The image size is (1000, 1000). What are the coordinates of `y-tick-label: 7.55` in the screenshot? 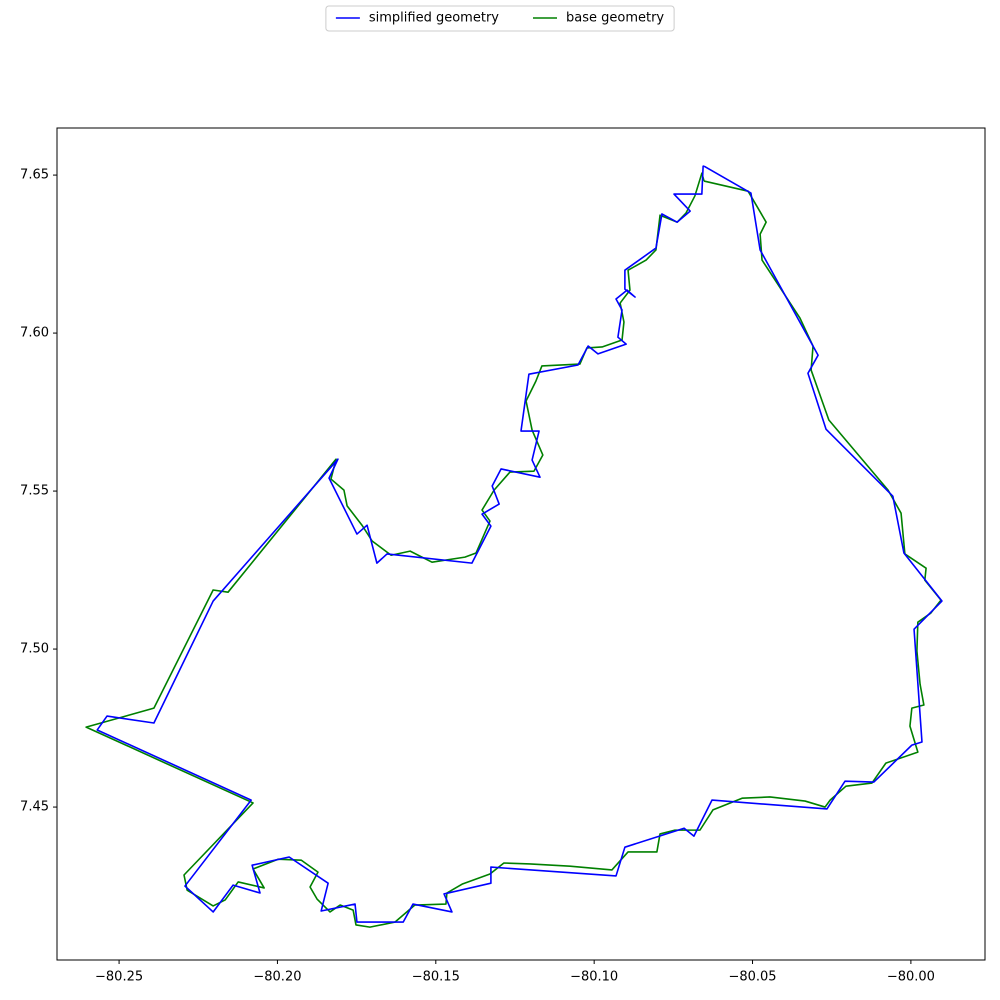 It's located at (34, 491).